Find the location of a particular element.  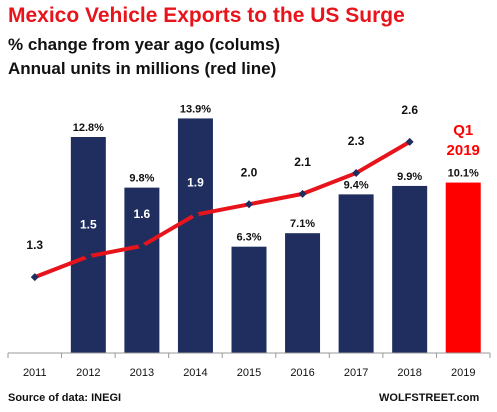

x-tick-2018: 2018 is located at coordinates (409, 373).